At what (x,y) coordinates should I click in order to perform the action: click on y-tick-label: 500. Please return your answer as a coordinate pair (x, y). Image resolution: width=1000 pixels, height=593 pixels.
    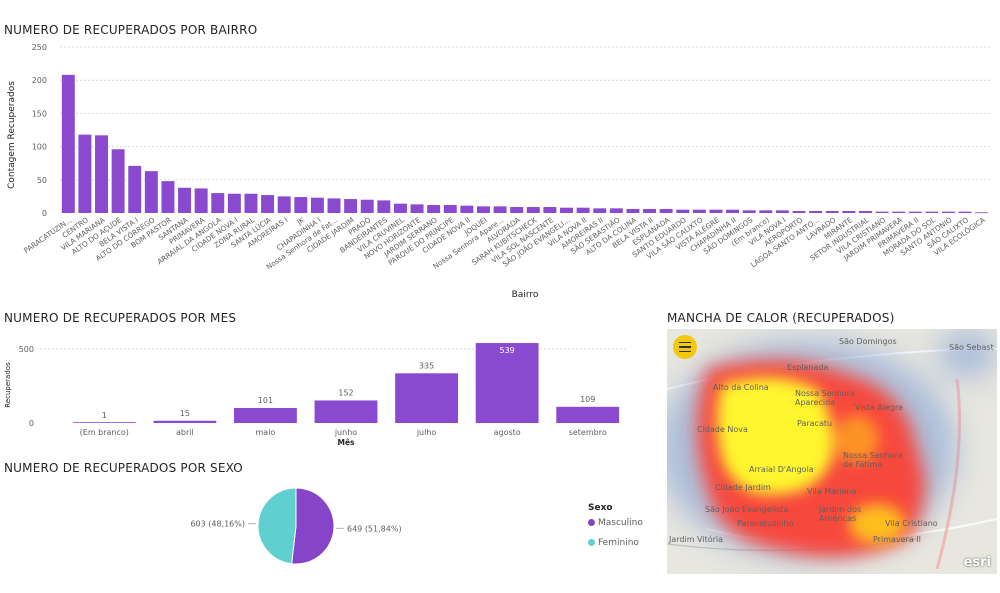
    Looking at the image, I should click on (26, 349).